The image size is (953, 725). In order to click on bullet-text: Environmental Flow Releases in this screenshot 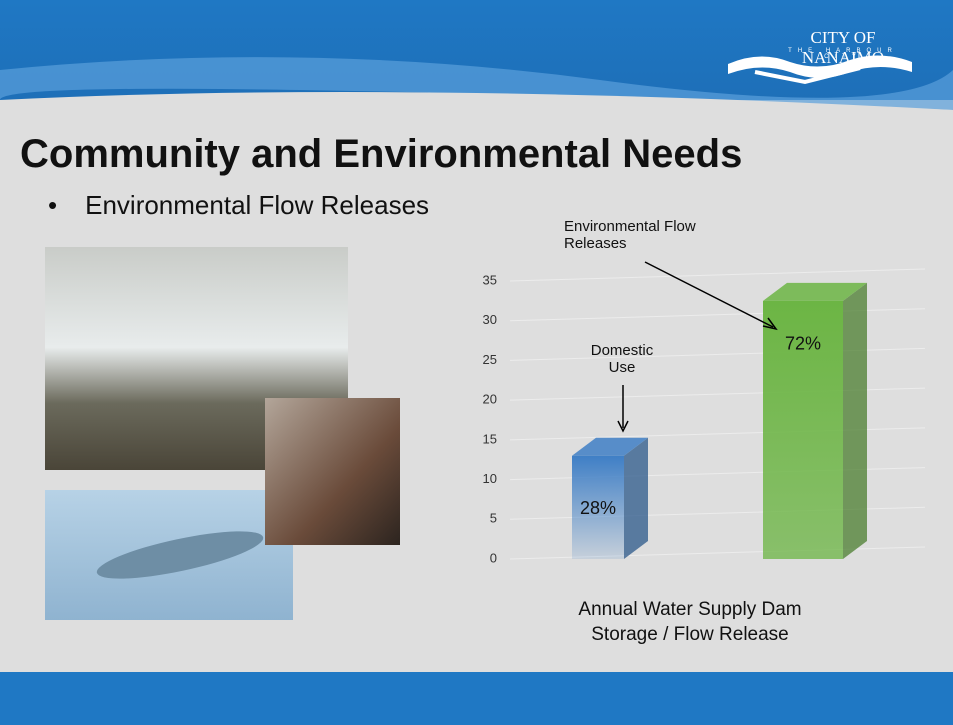, I will do `click(257, 205)`.